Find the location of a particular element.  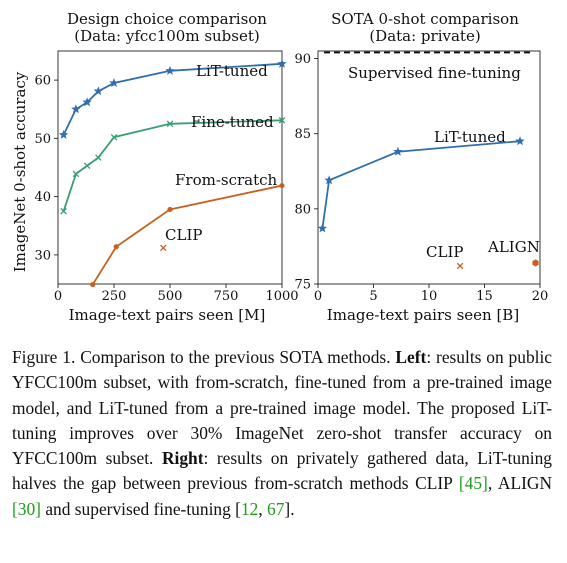

x-tick-label: 500 is located at coordinates (170, 296).